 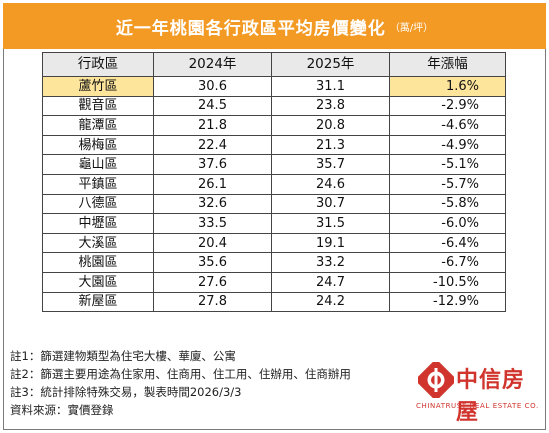 What do you see at coordinates (98, 64) in the screenshot?
I see `column-header-district: 行政區` at bounding box center [98, 64].